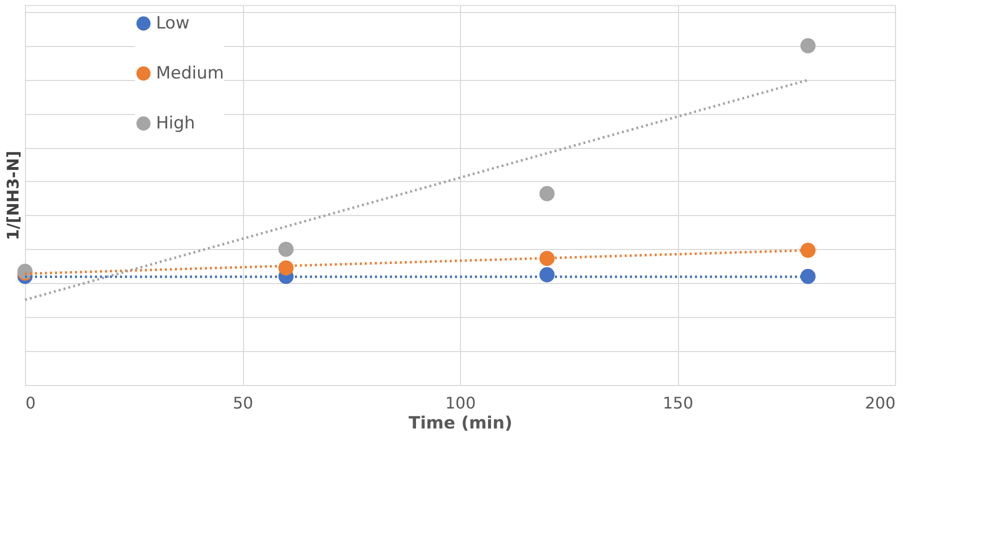  Describe the element at coordinates (176, 124) in the screenshot. I see `legend-label: High` at that location.